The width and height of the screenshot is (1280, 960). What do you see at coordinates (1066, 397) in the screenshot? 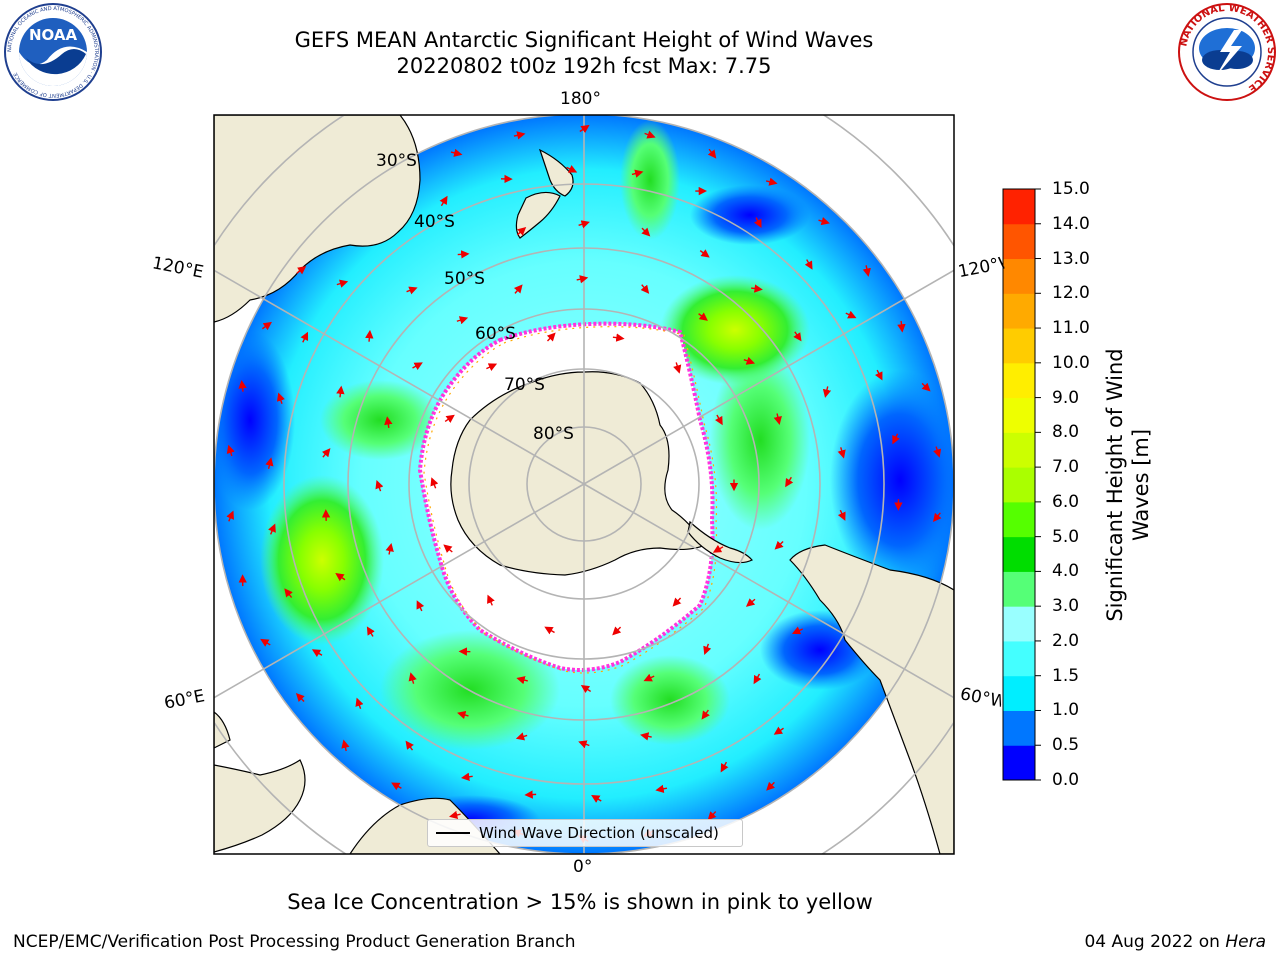
I see `colorbar-tick-label: 9.0` at bounding box center [1066, 397].